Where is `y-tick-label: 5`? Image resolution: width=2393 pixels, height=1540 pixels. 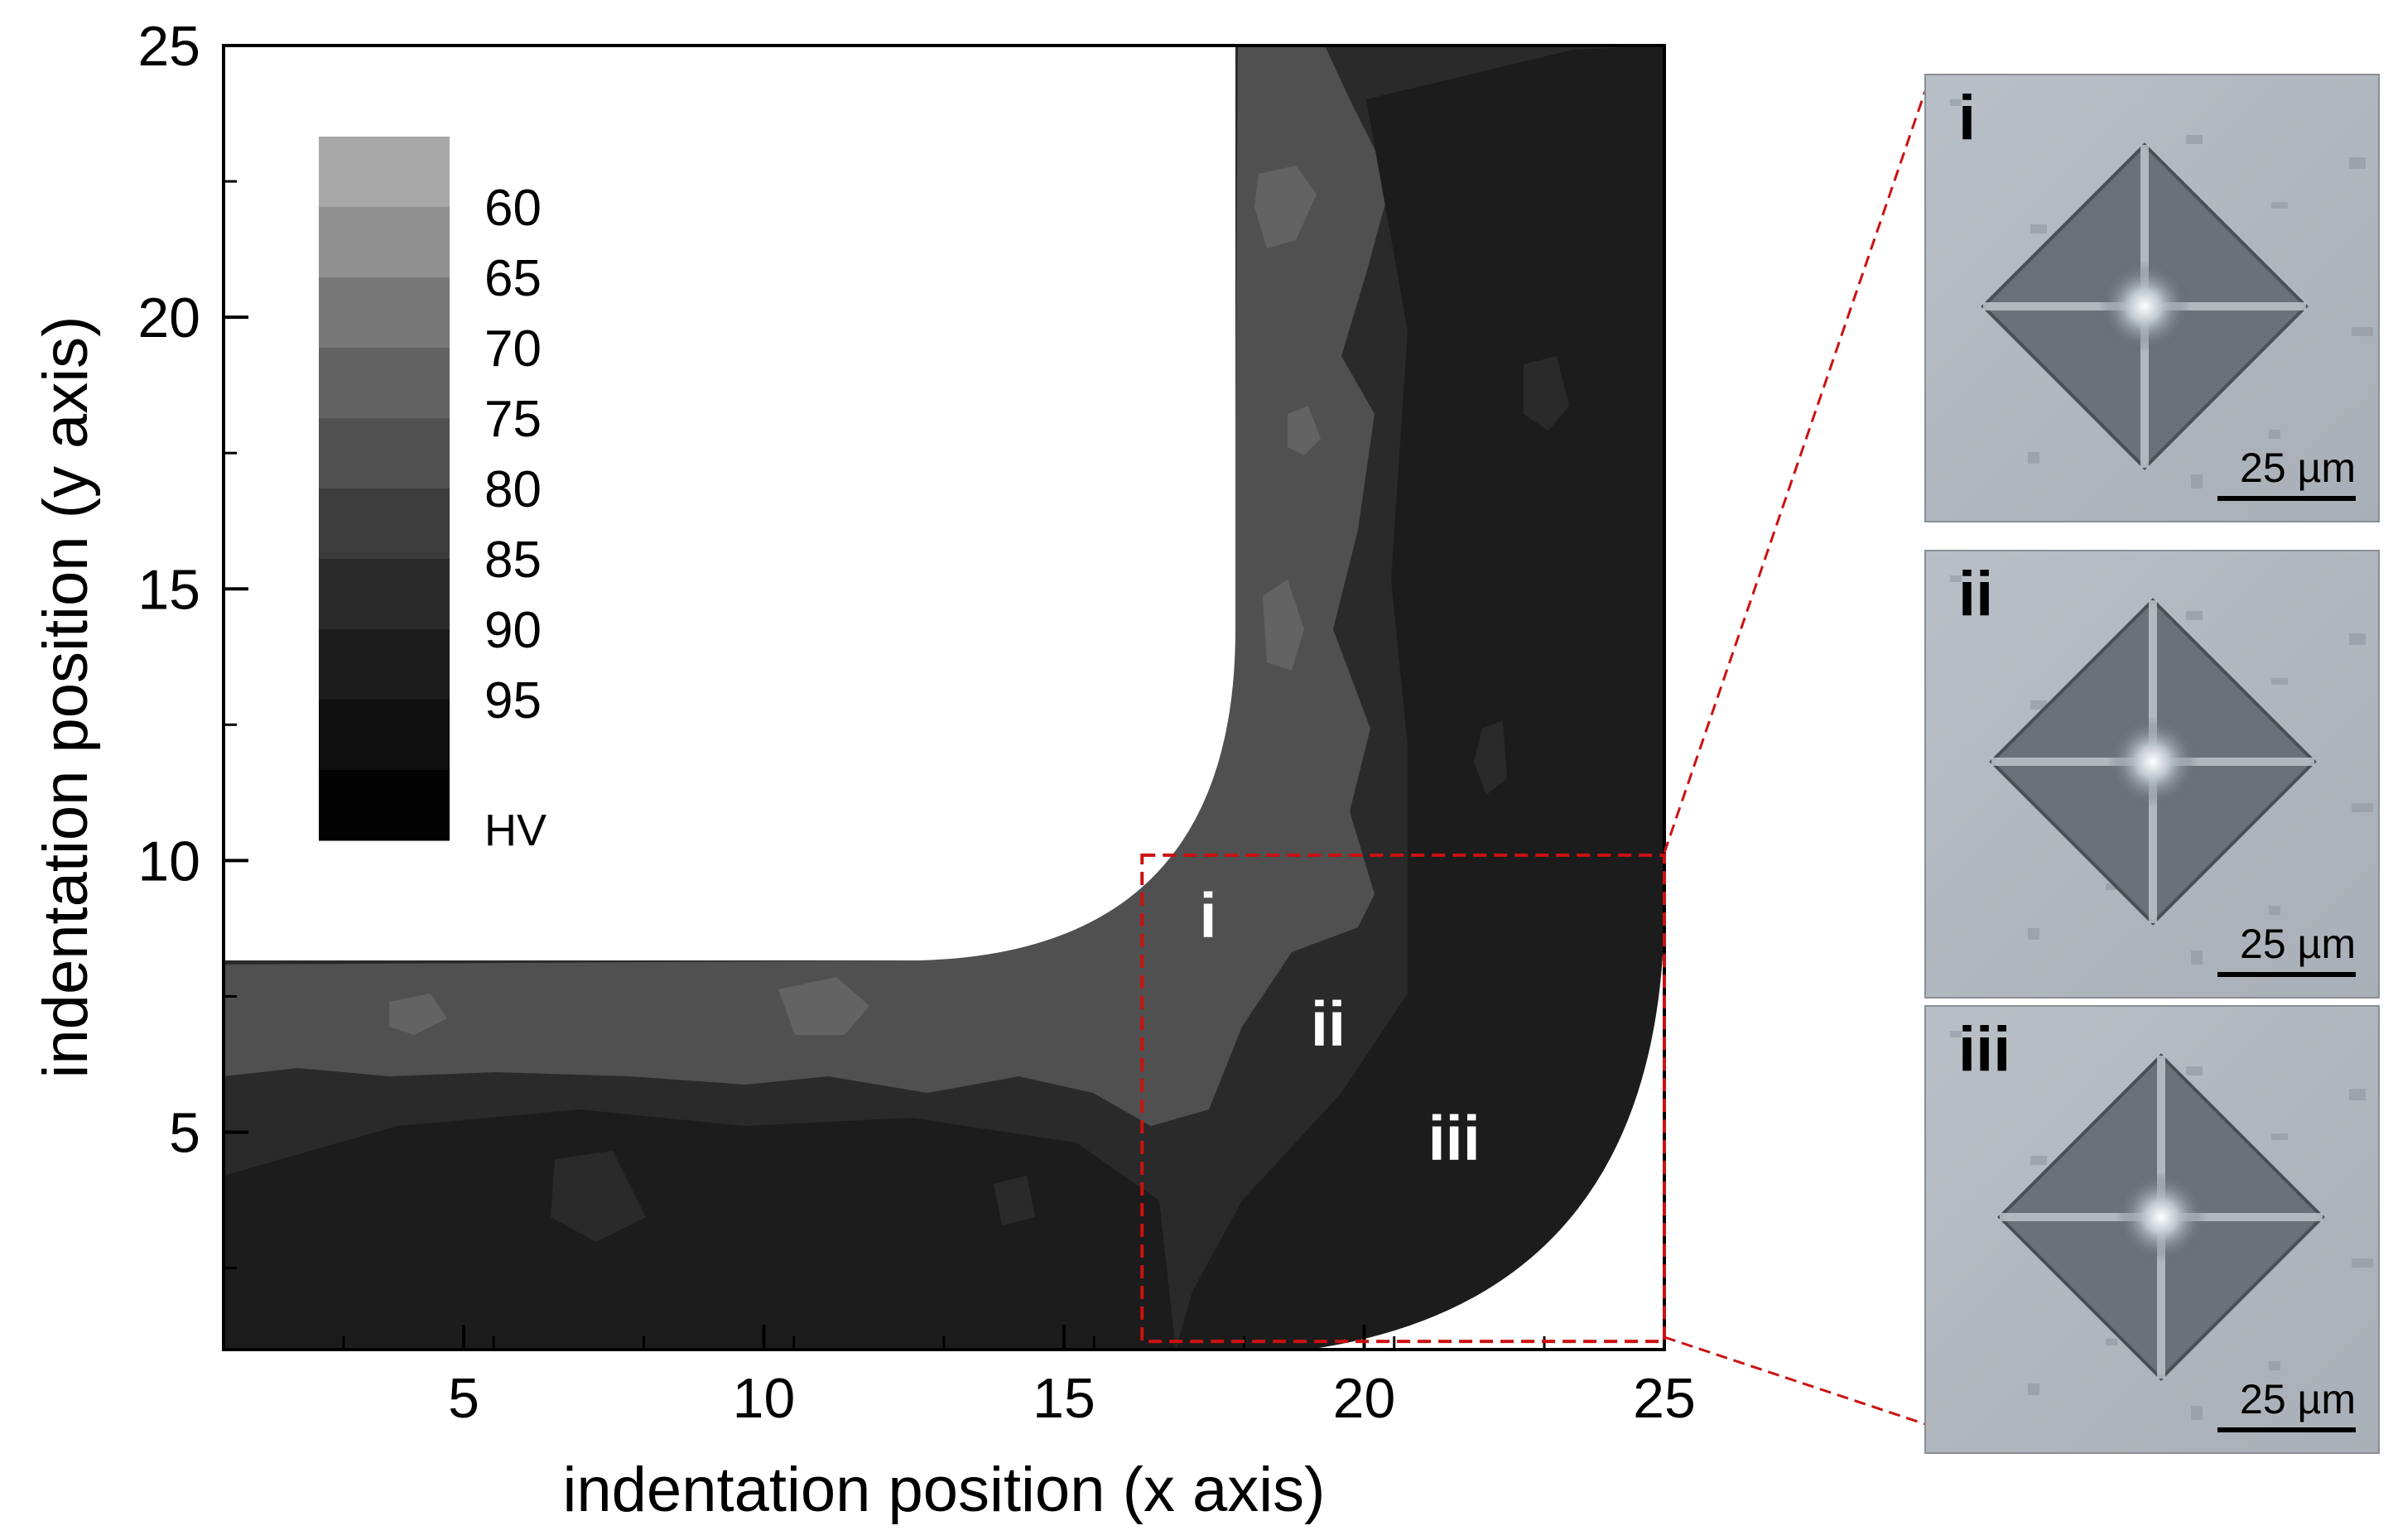 y-tick-label: 5 is located at coordinates (184, 1133).